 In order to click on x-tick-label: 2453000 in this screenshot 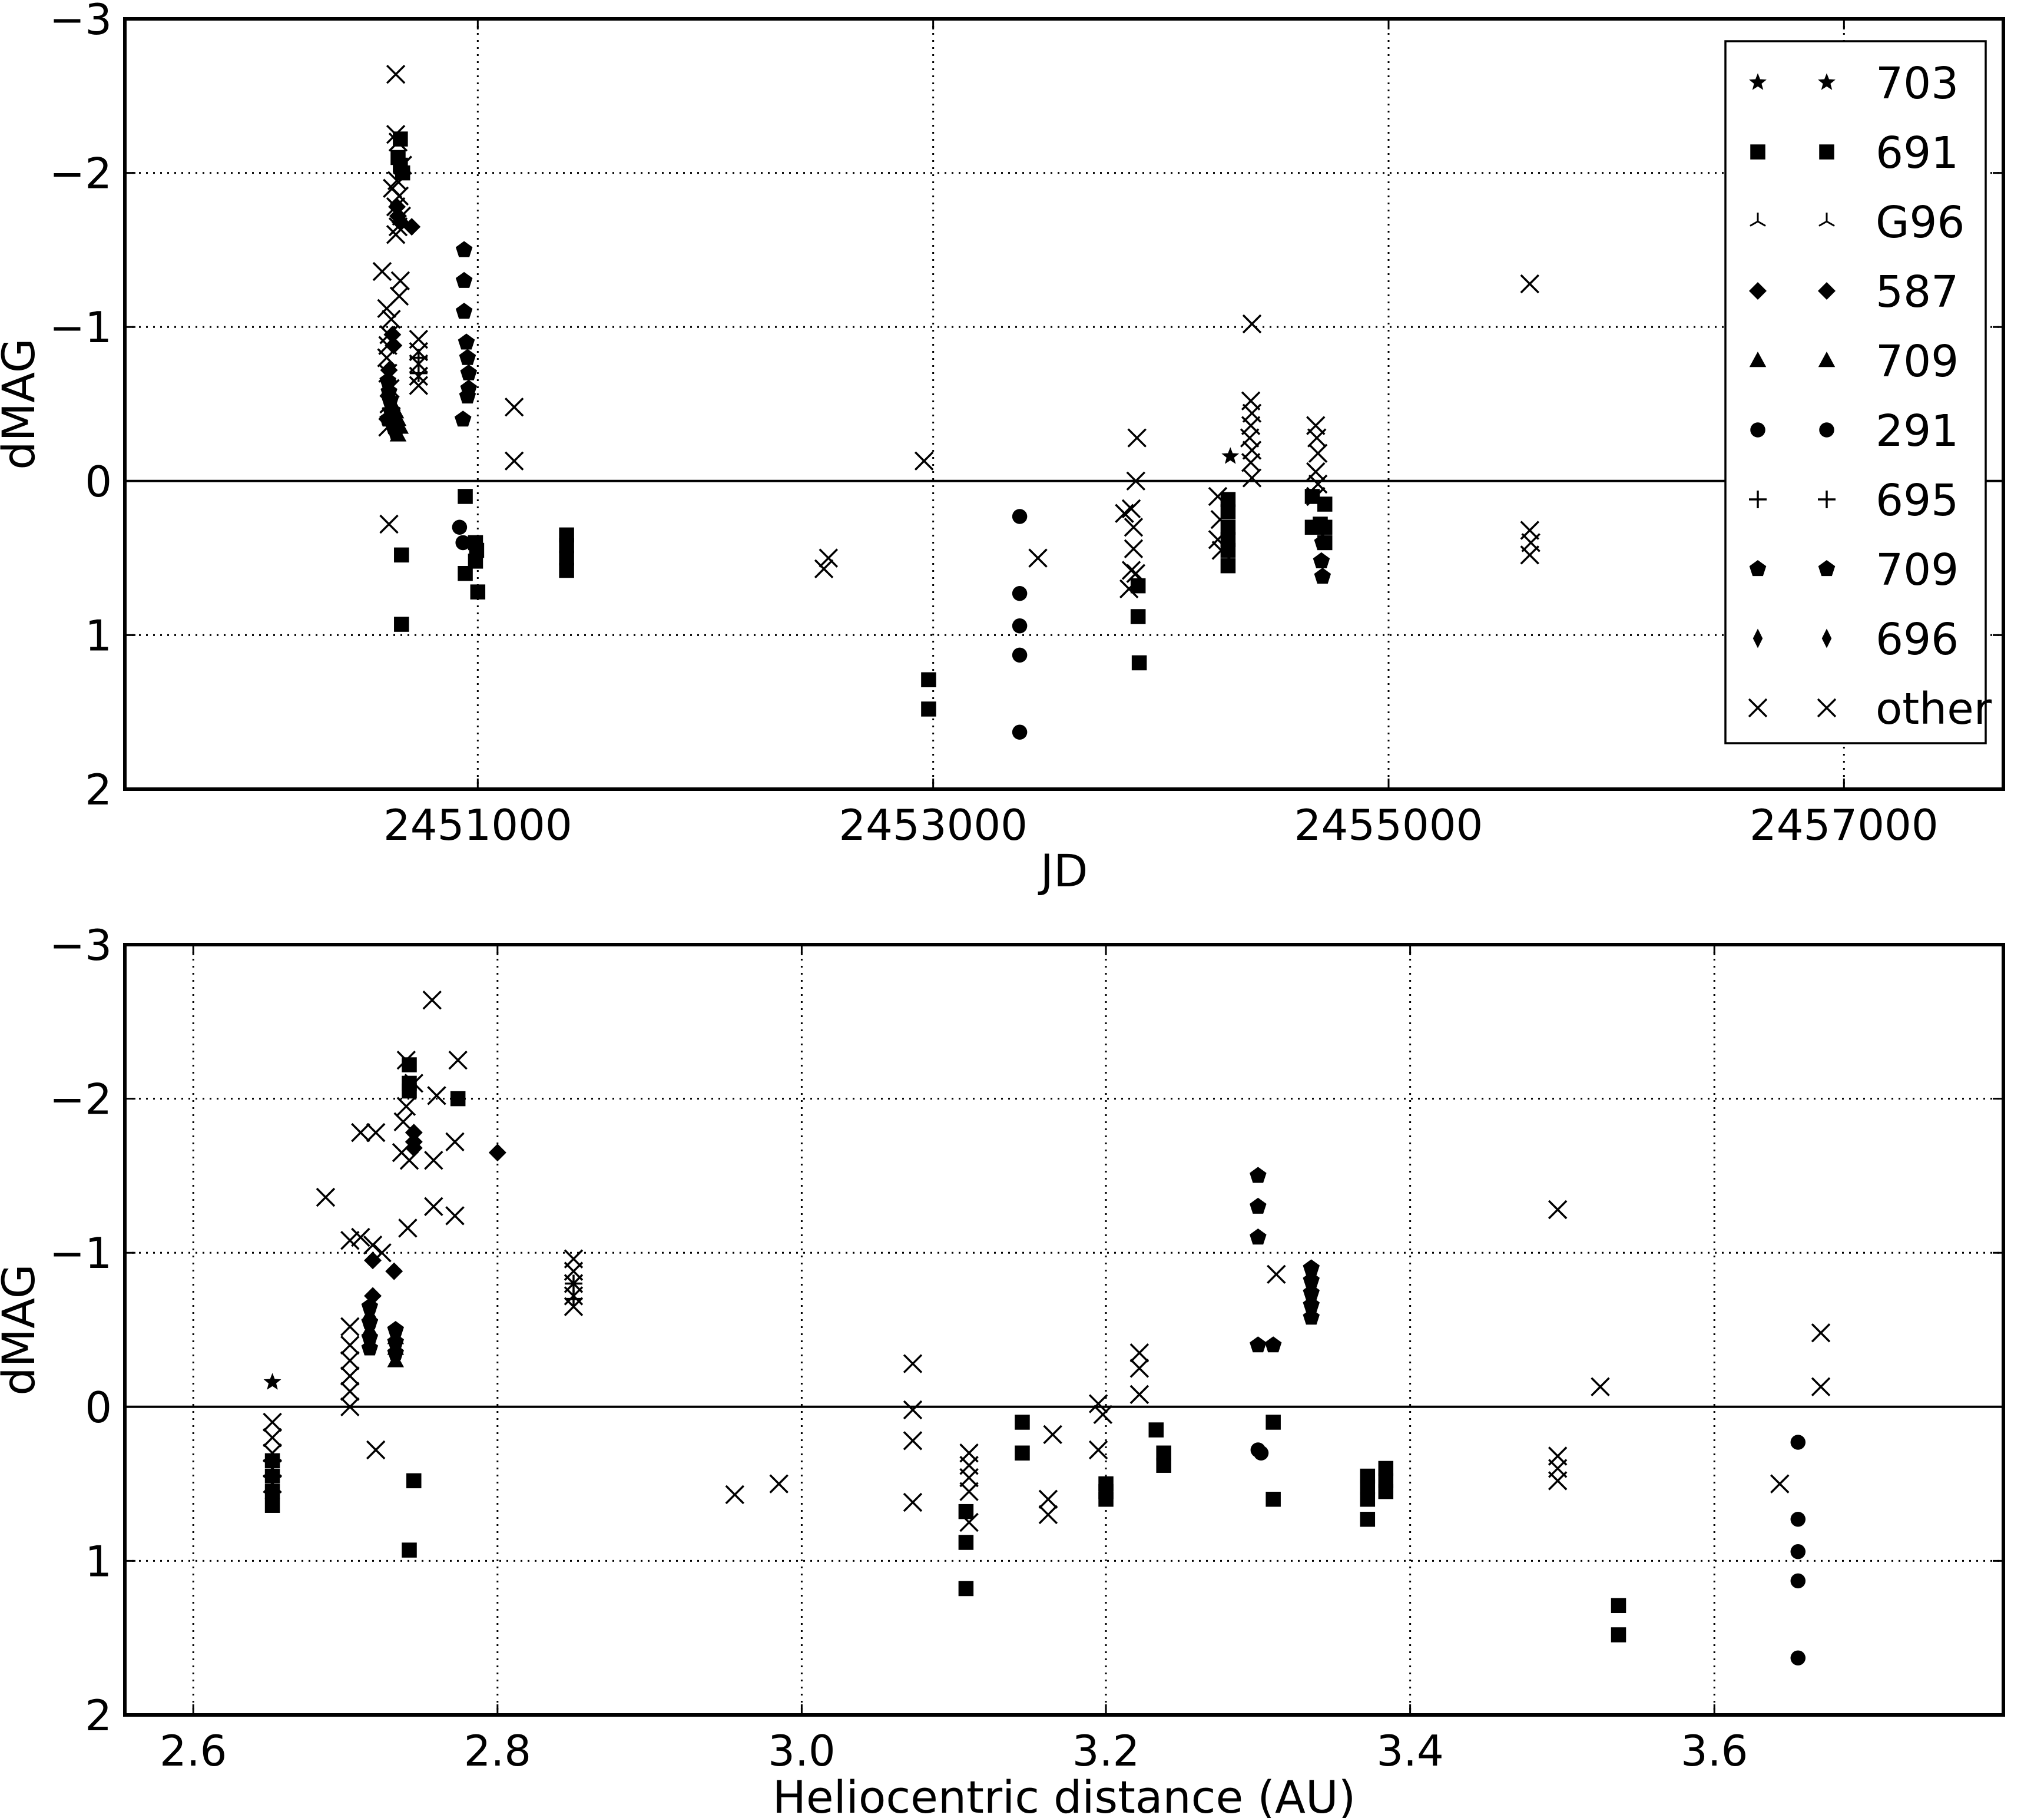, I will do `click(933, 825)`.